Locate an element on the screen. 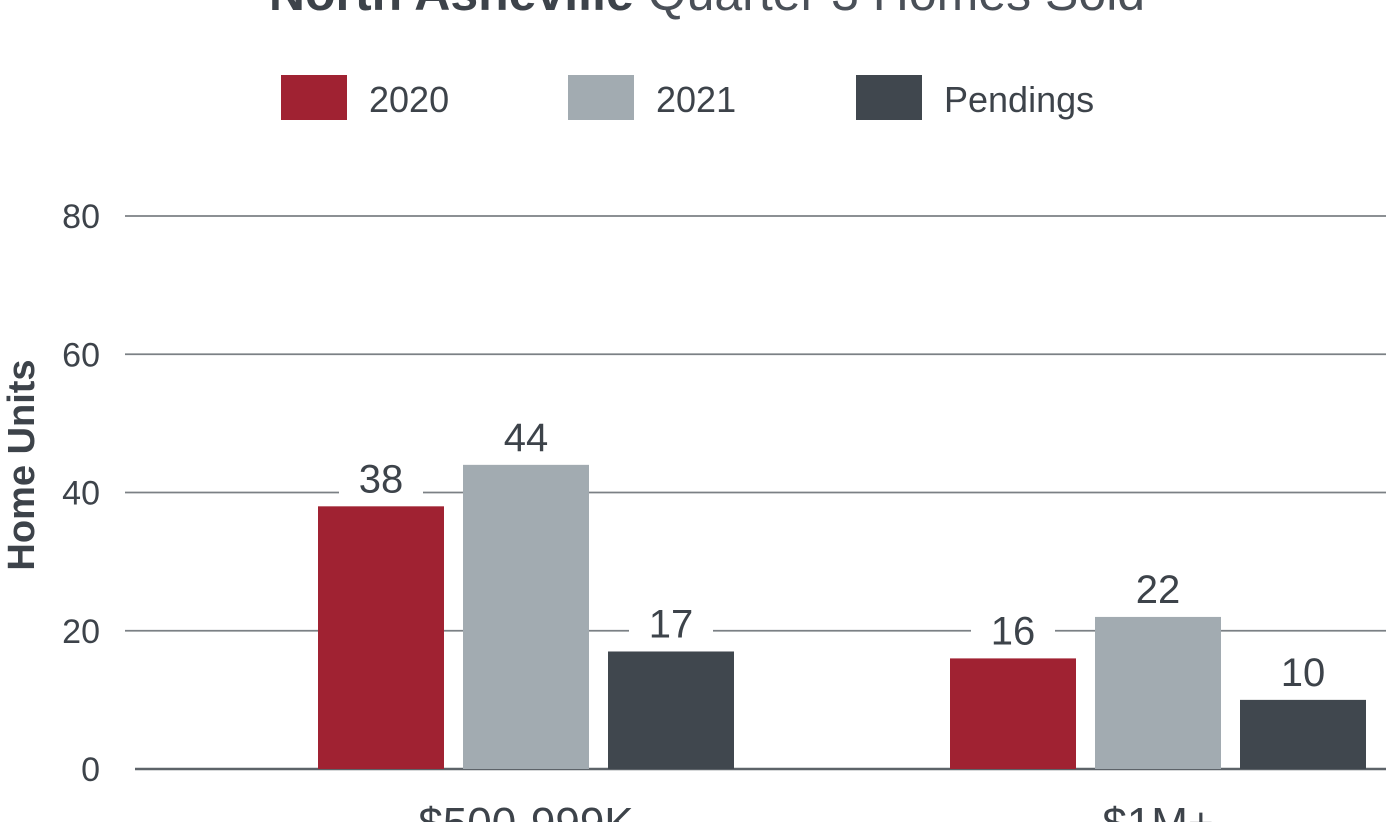 The width and height of the screenshot is (1394, 822). data-label-2020-0: 38 is located at coordinates (381, 479).